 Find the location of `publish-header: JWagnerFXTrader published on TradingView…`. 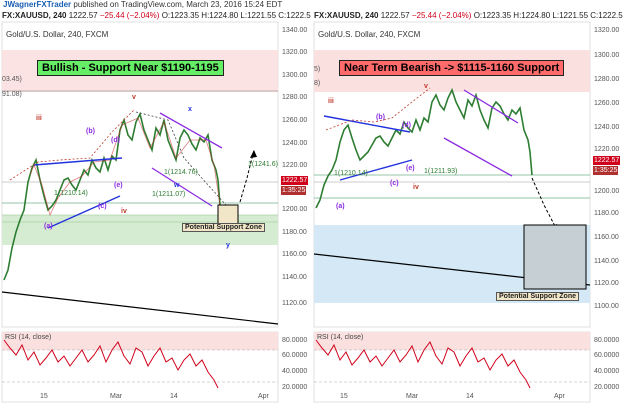

publish-header: JWagnerFXTrader published on TradingView… is located at coordinates (312, 5).